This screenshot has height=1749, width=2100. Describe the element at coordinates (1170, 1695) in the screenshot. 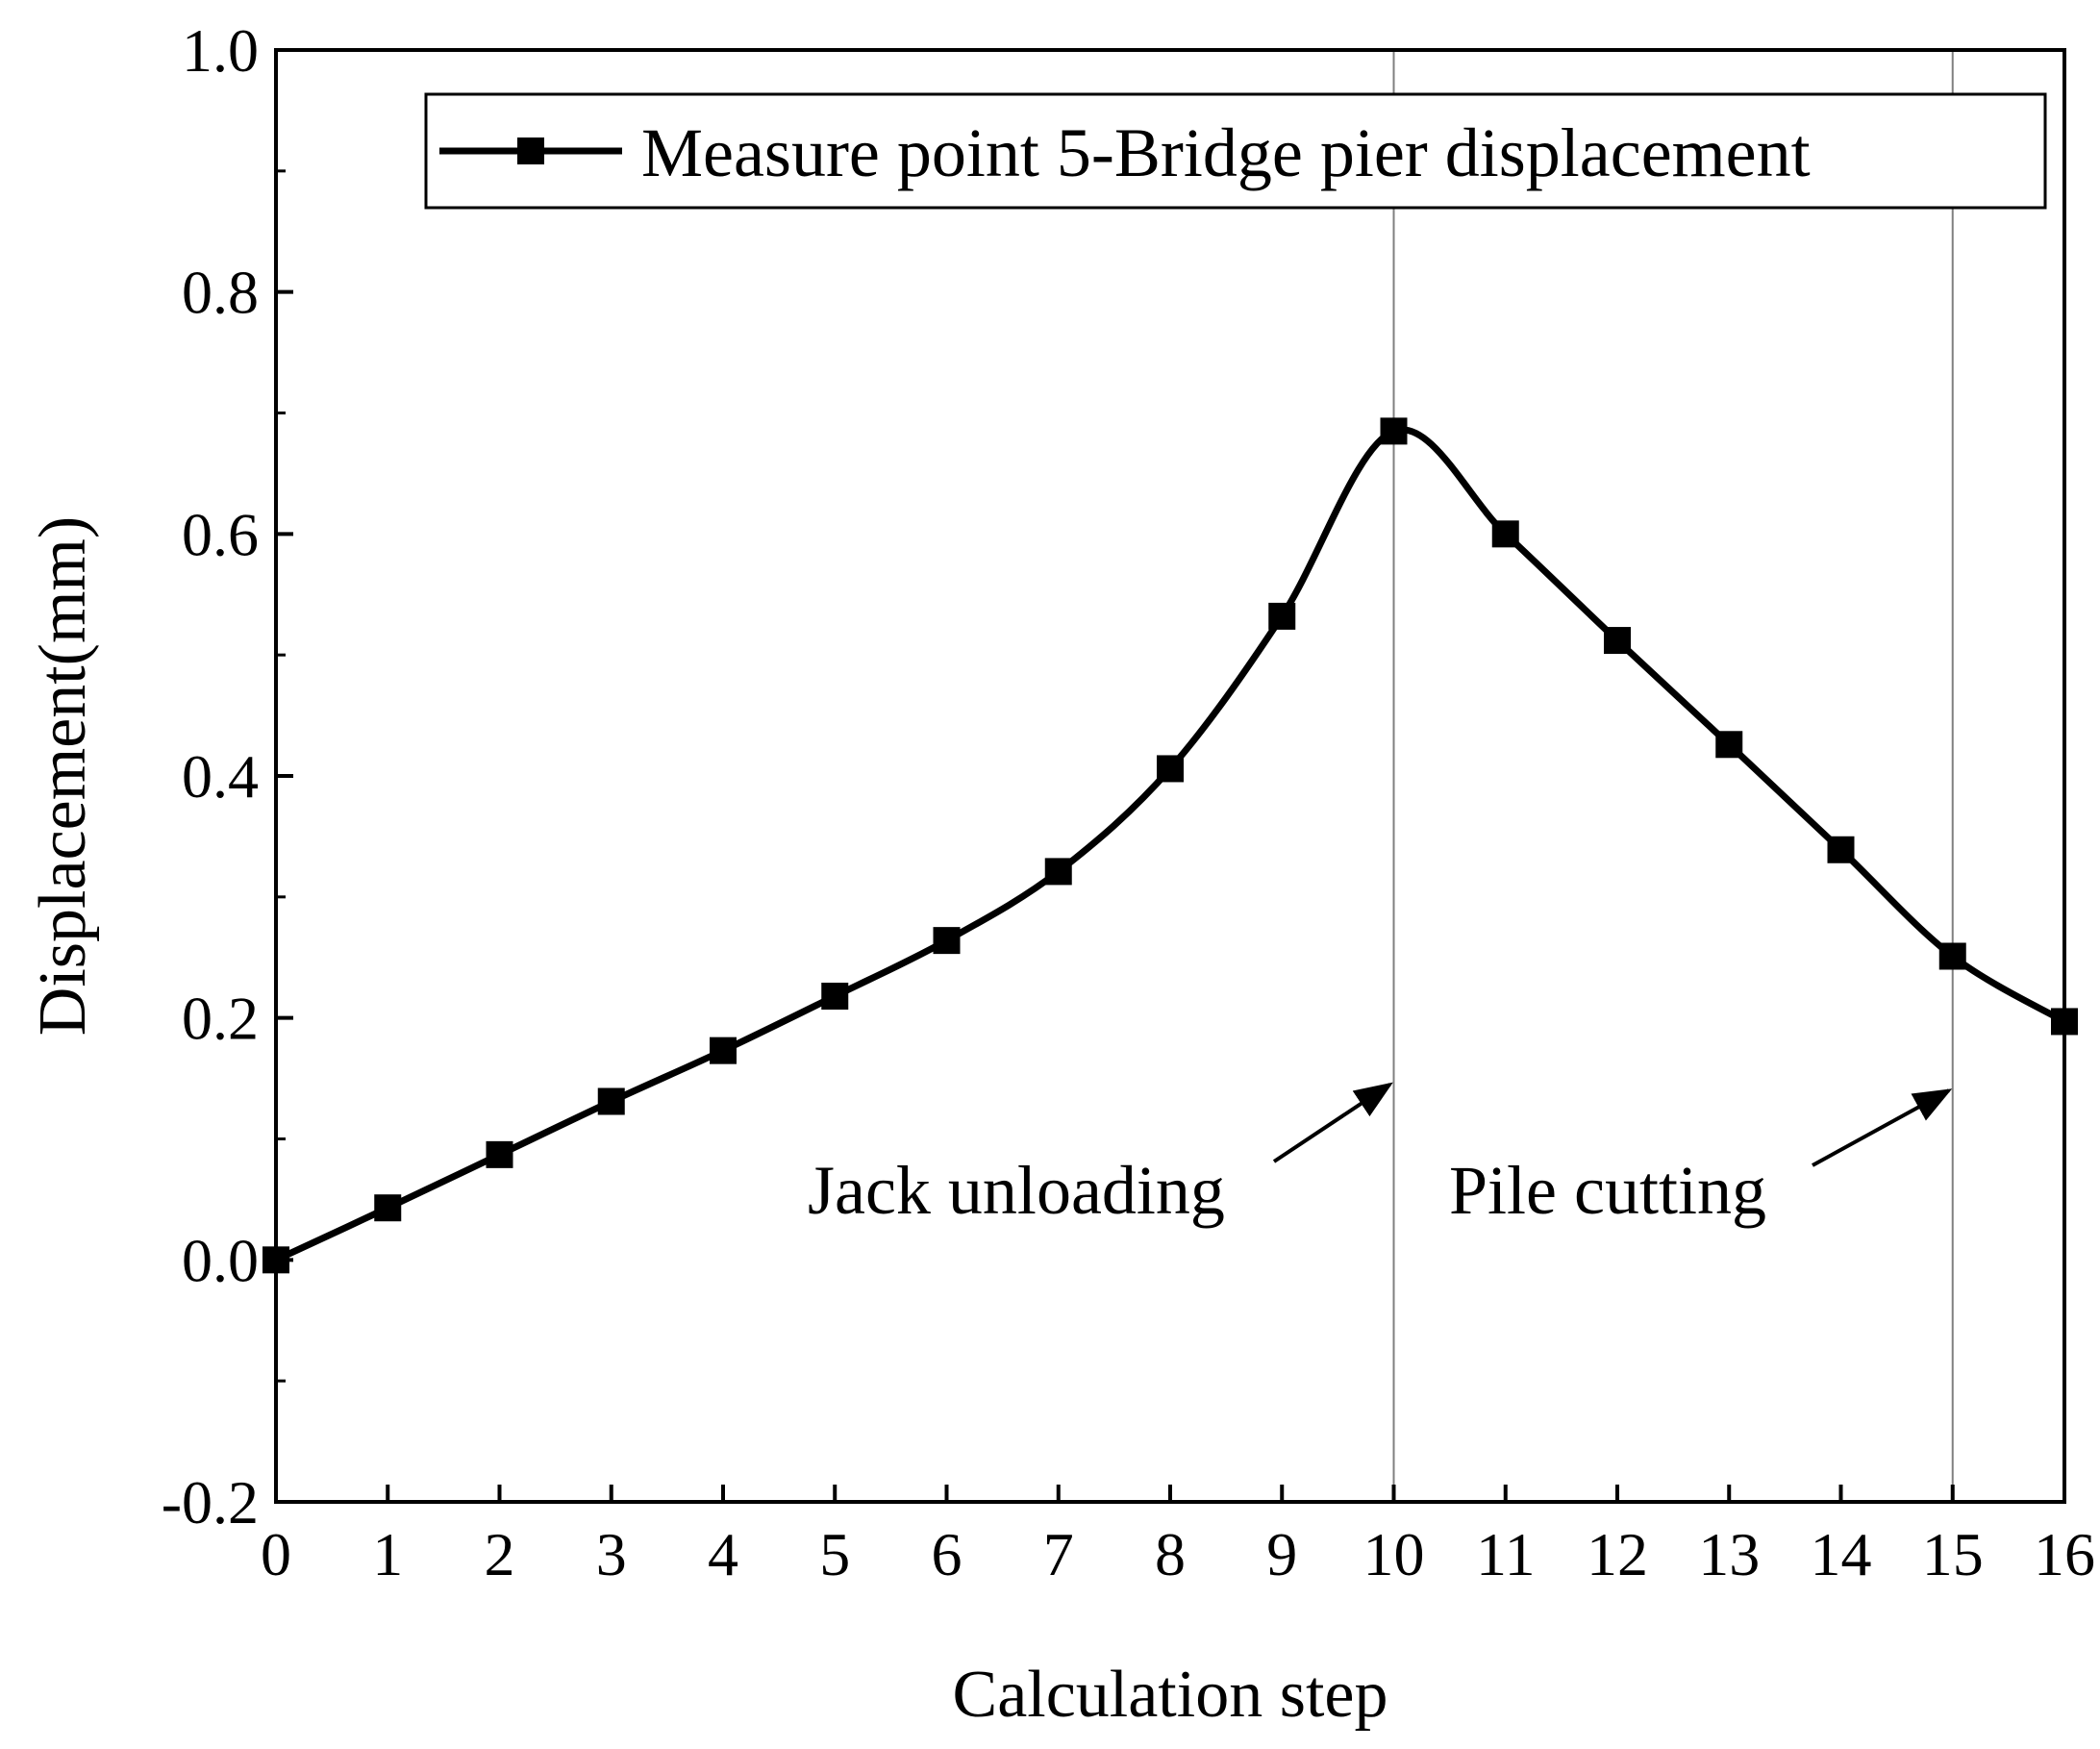

I see `x-axis-title: Calculation step` at that location.